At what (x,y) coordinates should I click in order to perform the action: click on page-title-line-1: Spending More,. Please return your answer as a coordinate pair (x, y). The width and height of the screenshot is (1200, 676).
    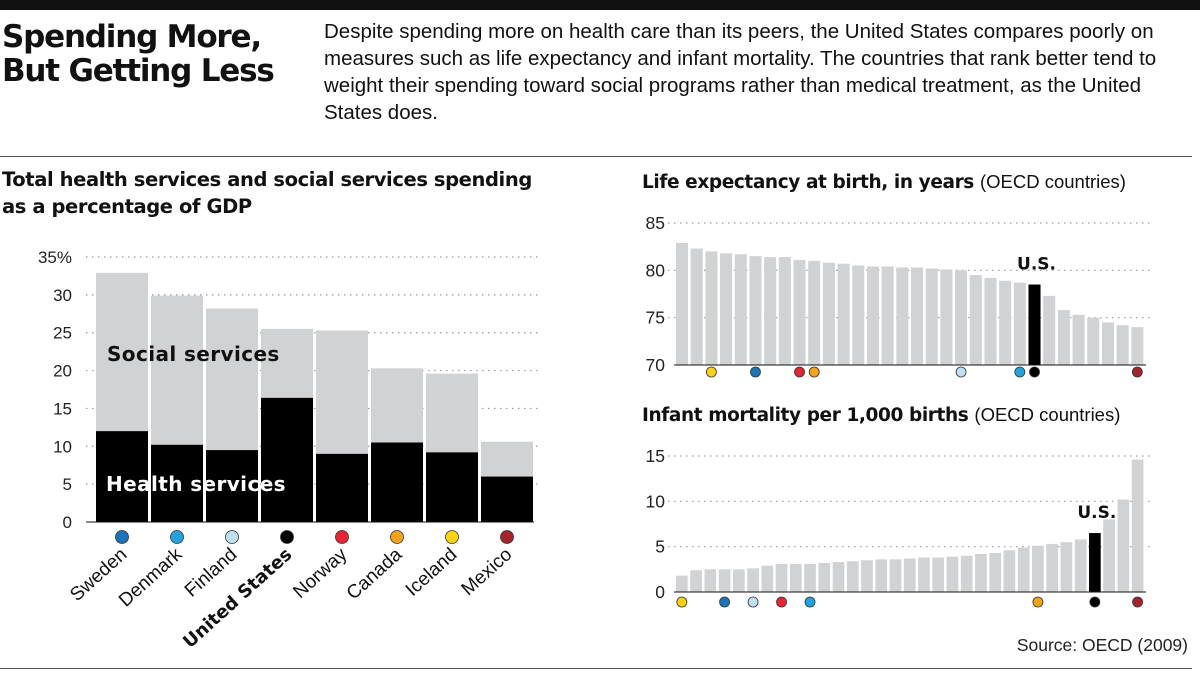
    Looking at the image, I should click on (132, 37).